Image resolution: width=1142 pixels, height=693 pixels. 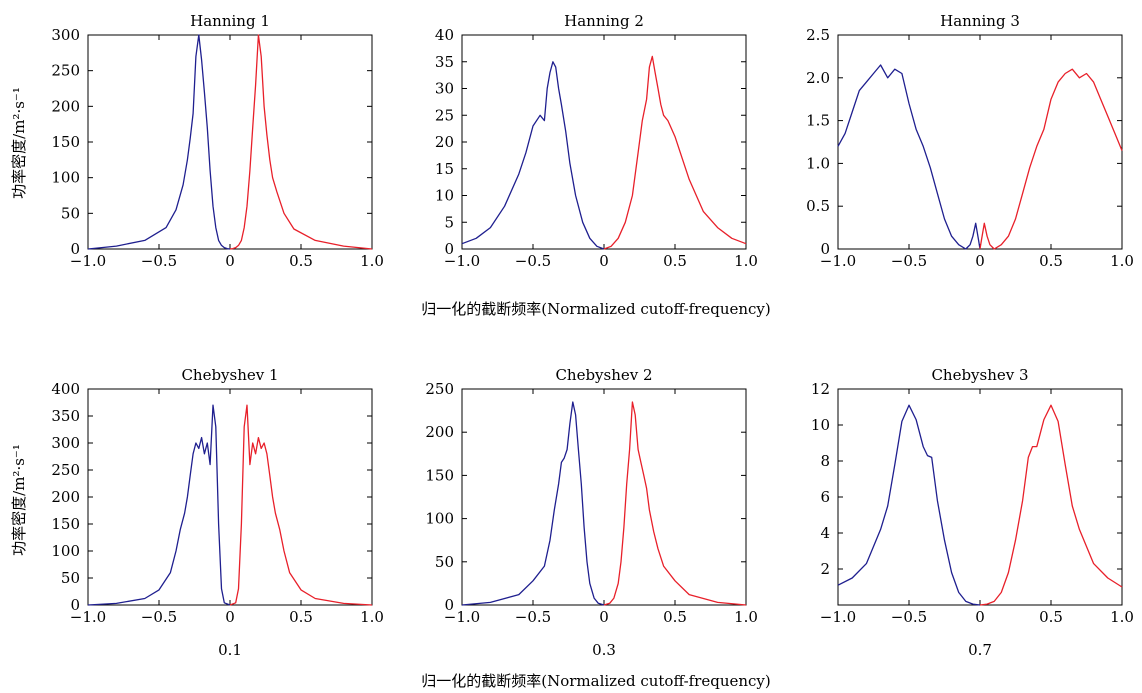 What do you see at coordinates (604, 21) in the screenshot?
I see `hanning-2-title: Hanning 2` at bounding box center [604, 21].